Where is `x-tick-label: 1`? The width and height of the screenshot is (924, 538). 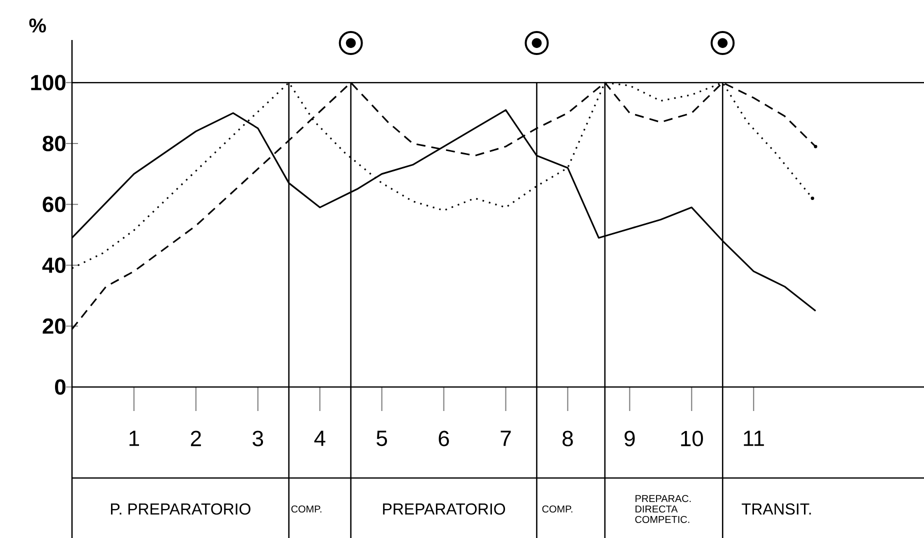
x-tick-label: 1 is located at coordinates (134, 438).